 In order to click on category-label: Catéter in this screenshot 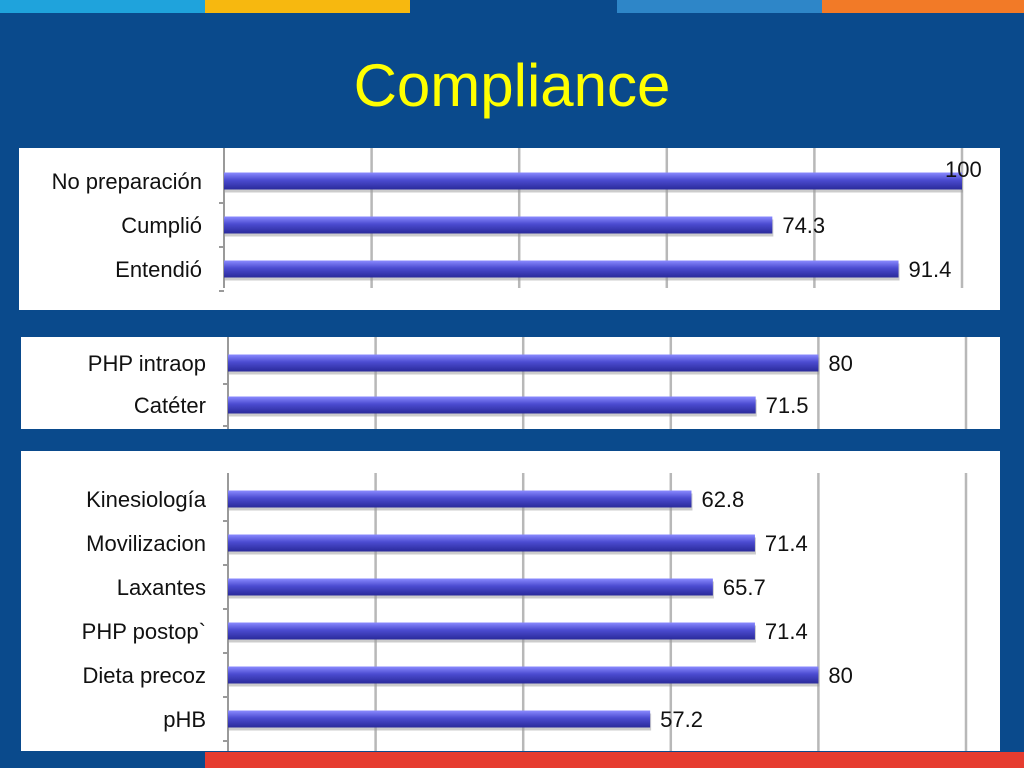, I will do `click(170, 405)`.